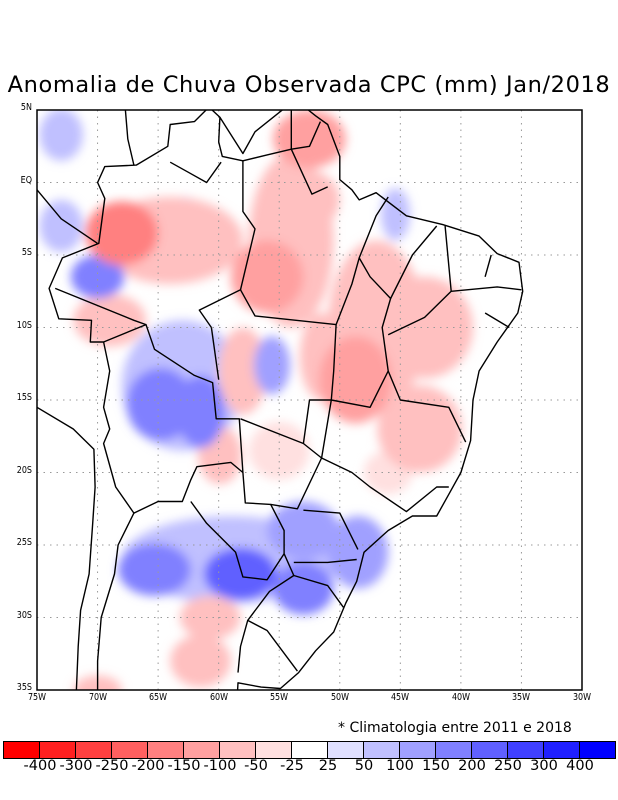 This screenshot has width=618, height=800. I want to click on state-mt-go, so click(317, 421).